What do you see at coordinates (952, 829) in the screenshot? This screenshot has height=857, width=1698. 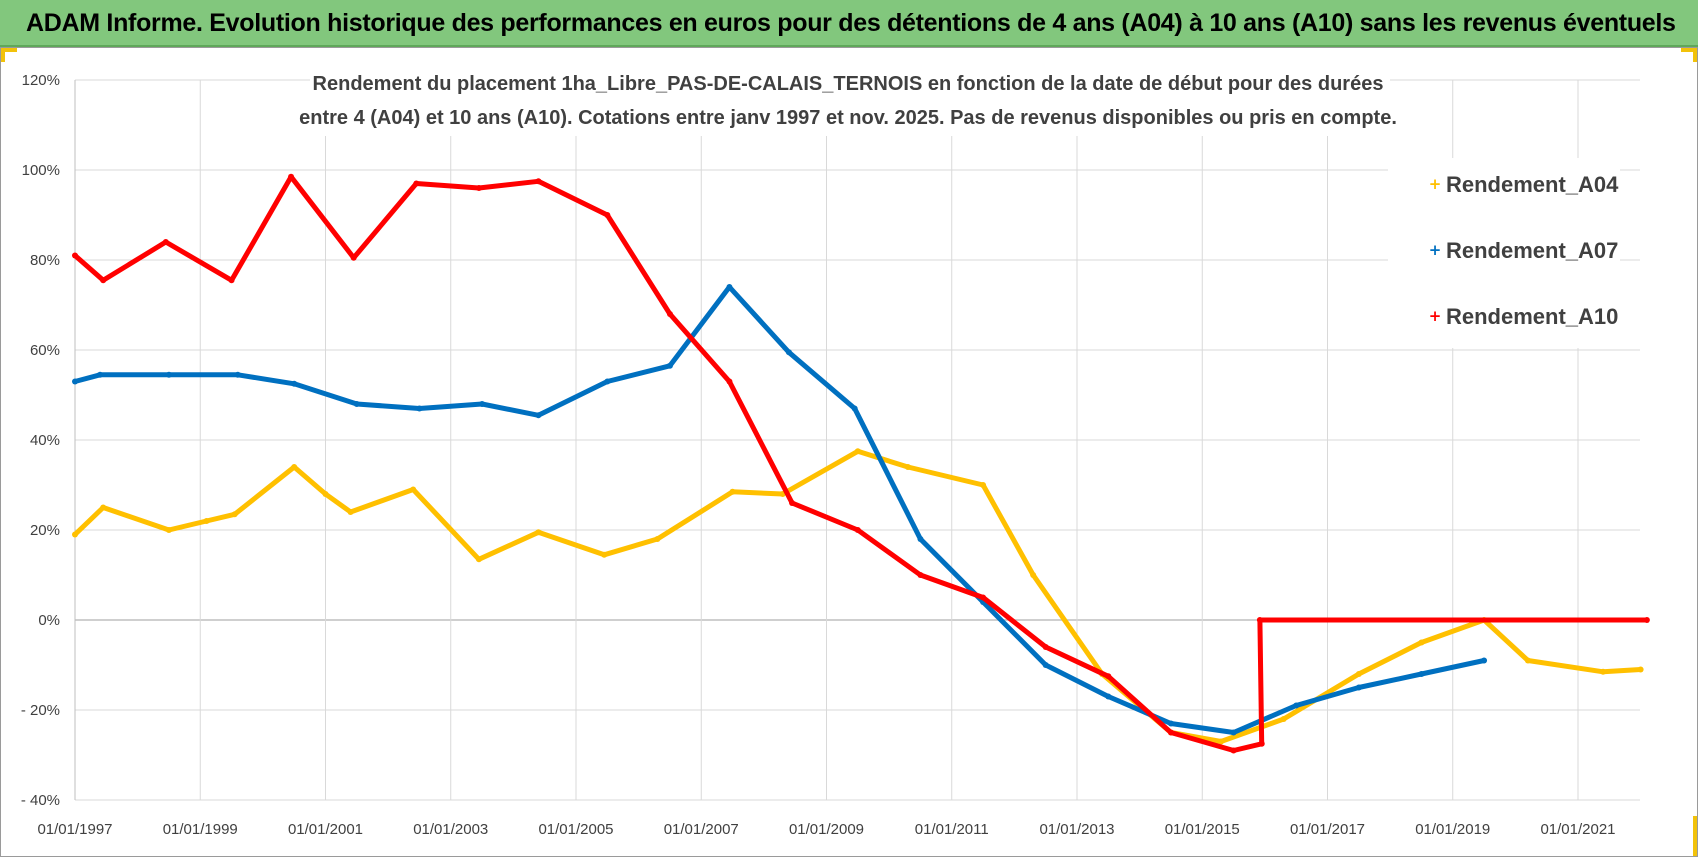 I see `x-tick-label: 01/01/2011` at bounding box center [952, 829].